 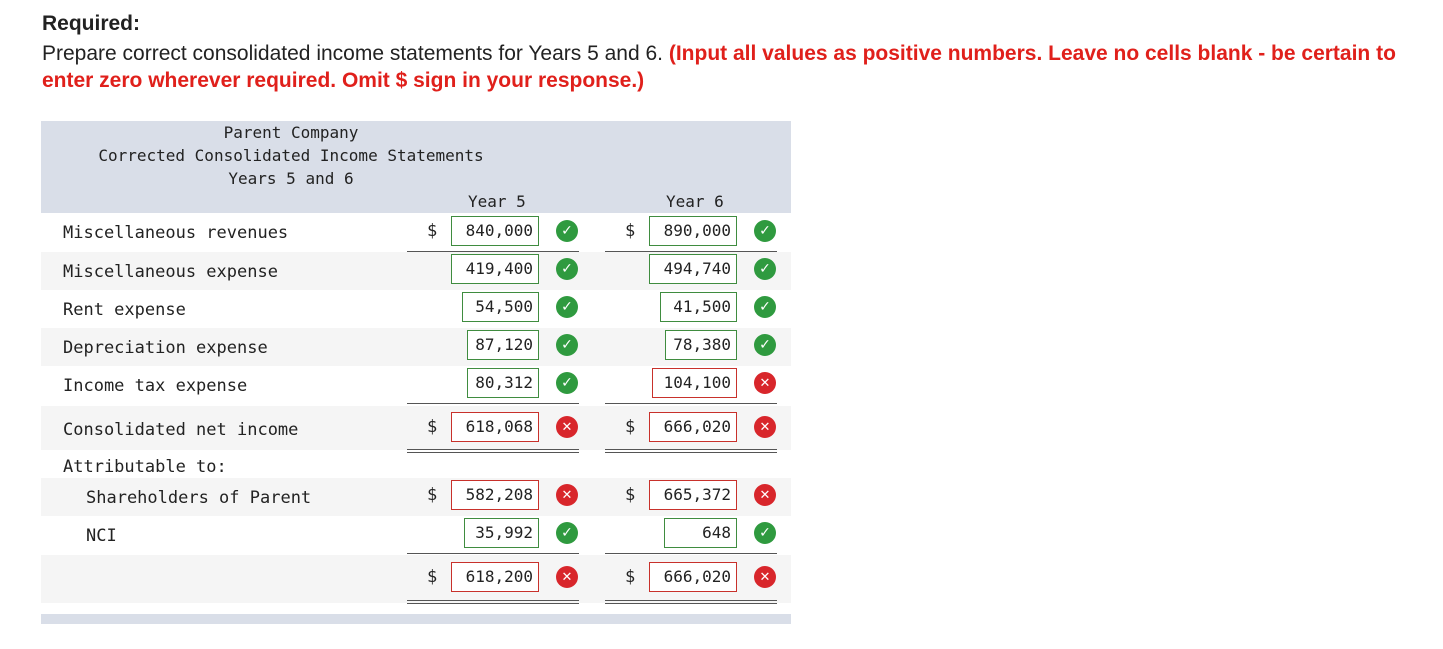 I want to click on attributable-label: Attributable to:, so click(x=145, y=467).